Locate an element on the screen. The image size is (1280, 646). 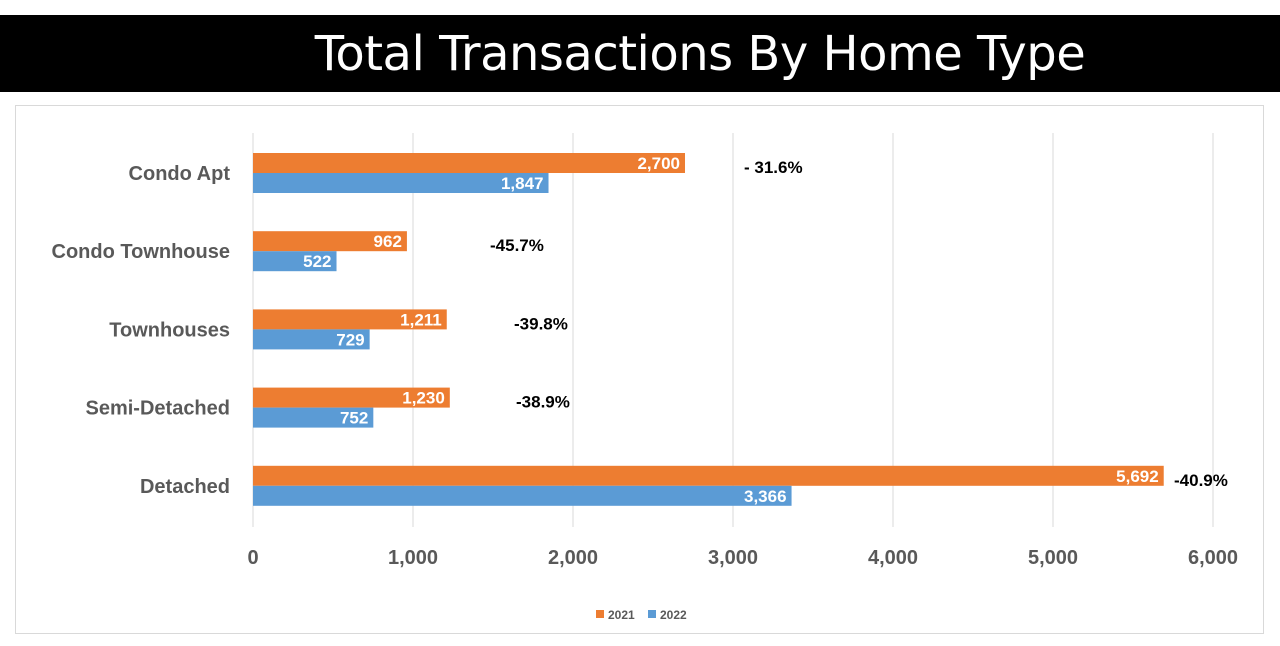
legend-label: 2021 is located at coordinates (621, 615).